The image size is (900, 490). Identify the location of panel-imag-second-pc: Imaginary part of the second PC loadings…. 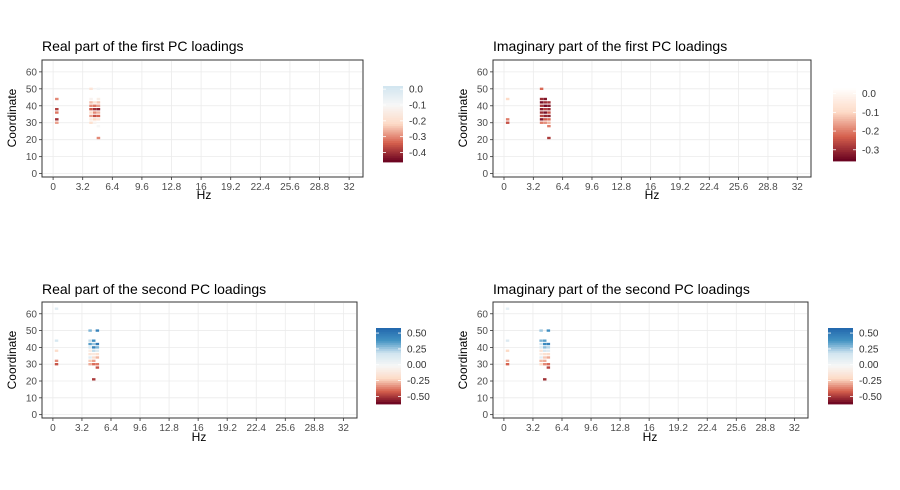
(632, 362).